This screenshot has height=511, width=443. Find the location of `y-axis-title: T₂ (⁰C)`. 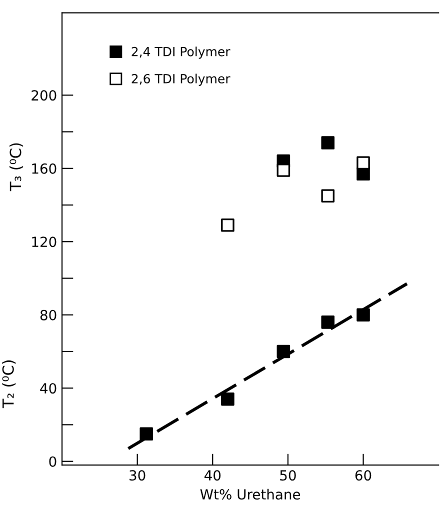

y-axis-title: T₂ (⁰C) is located at coordinates (9, 384).